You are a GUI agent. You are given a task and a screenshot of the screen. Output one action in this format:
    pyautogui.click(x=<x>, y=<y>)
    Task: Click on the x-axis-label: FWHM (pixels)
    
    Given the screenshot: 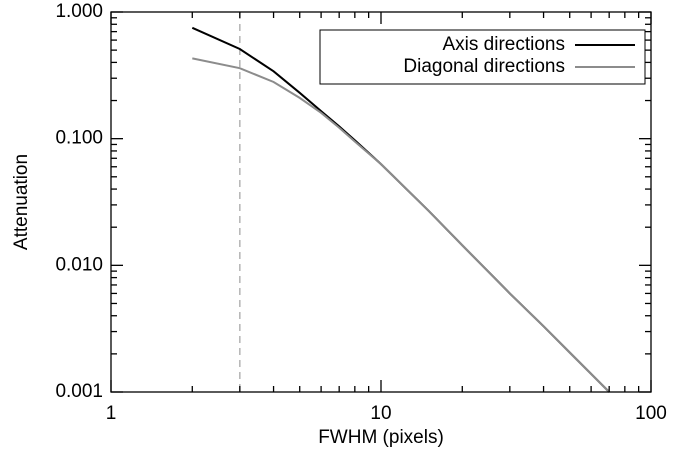 What is the action you would take?
    pyautogui.click(x=381, y=437)
    